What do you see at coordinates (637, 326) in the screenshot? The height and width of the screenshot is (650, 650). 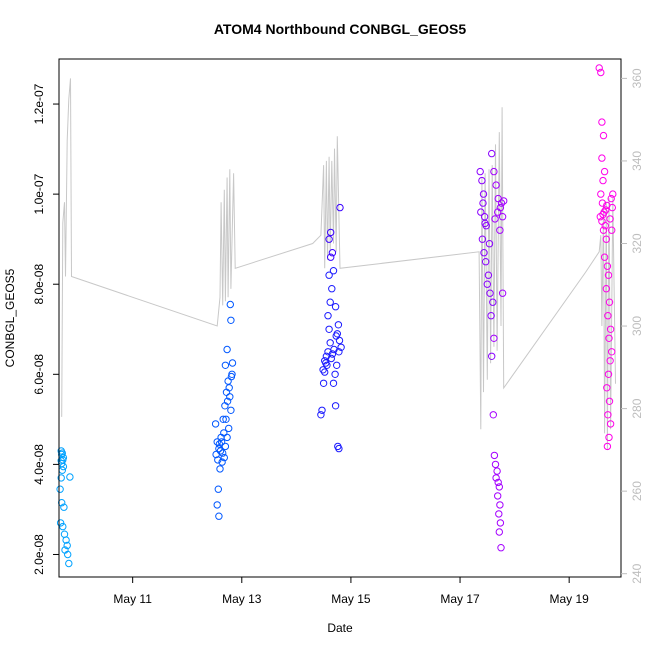 I see `y2-tick-label: 300` at bounding box center [637, 326].